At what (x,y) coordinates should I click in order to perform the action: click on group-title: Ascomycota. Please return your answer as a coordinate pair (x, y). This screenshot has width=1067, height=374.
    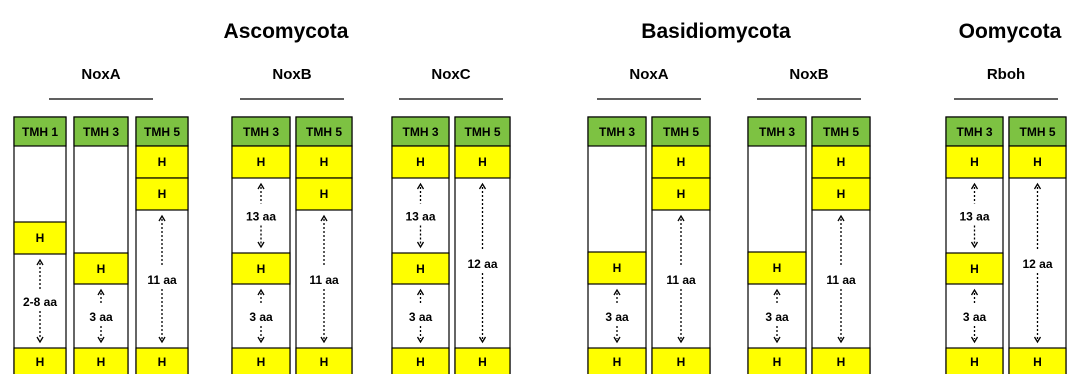
    Looking at the image, I should click on (286, 31).